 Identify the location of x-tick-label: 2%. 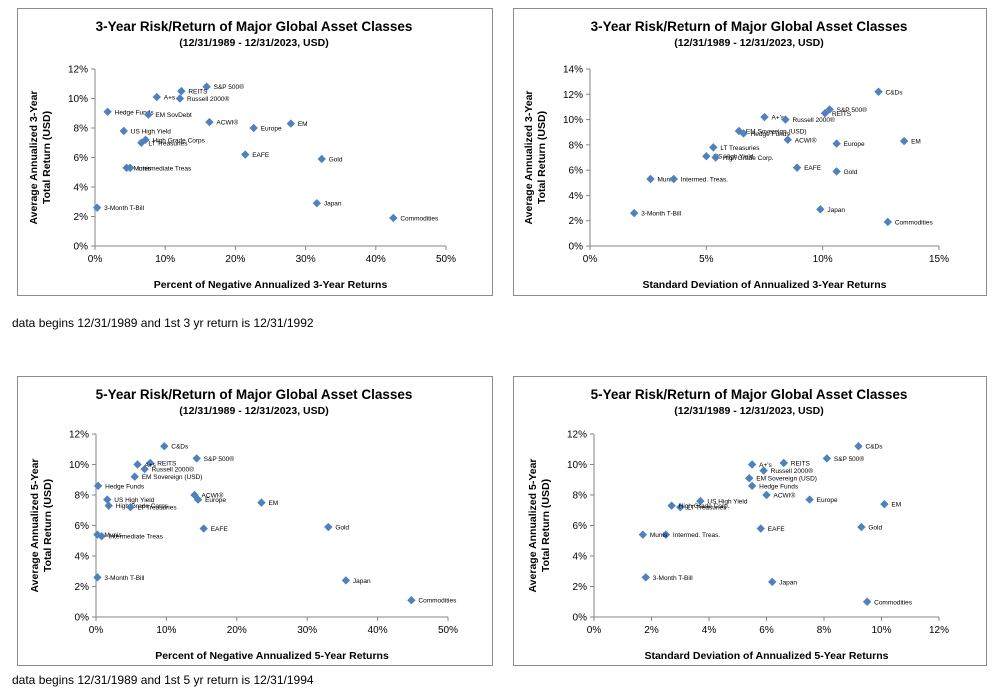
(651, 630).